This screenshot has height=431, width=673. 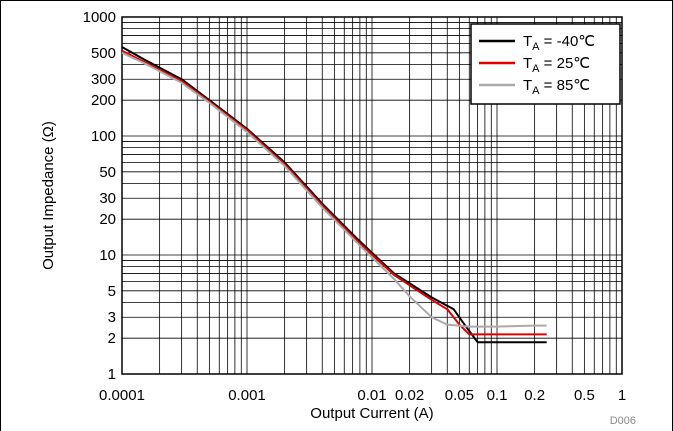 I want to click on x-tick-label: 0.1, so click(x=497, y=395).